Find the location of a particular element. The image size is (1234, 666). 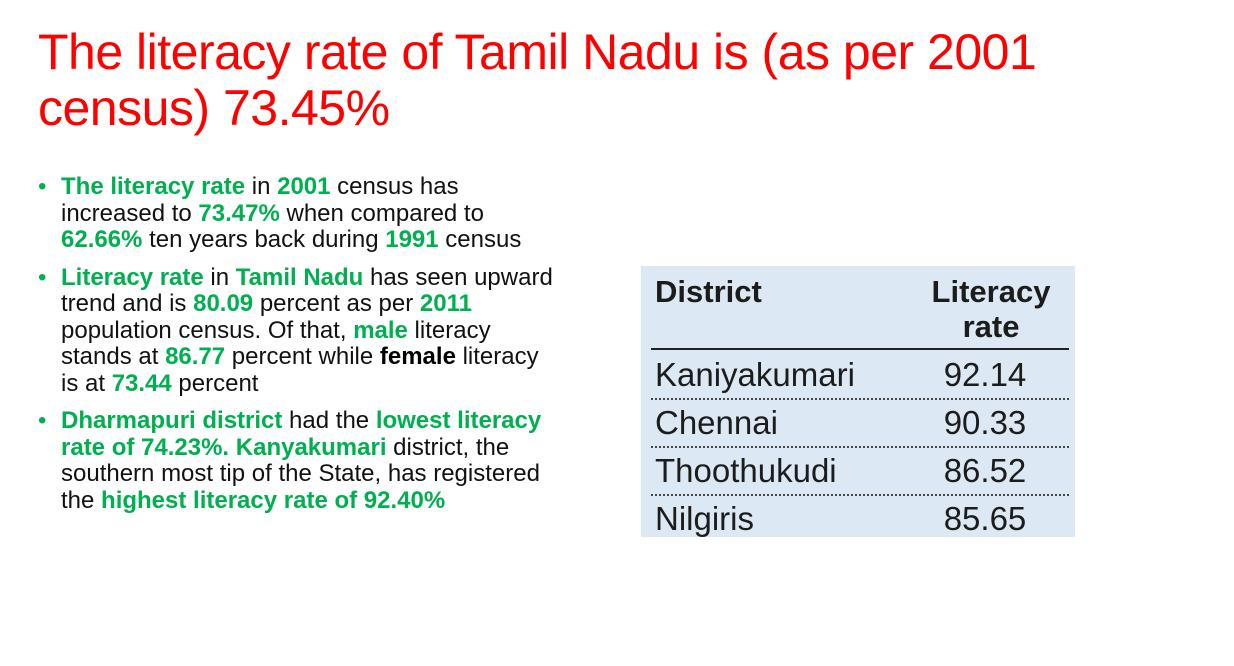

table-header-rate-line1: Literacy is located at coordinates (991, 291).